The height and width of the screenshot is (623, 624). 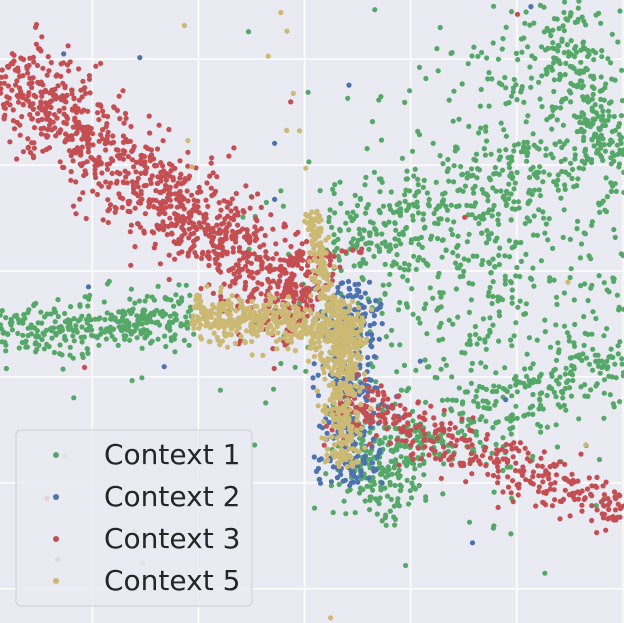 What do you see at coordinates (134, 518) in the screenshot?
I see `legend: Context 1 Context 2 Context 3 Context 5` at bounding box center [134, 518].